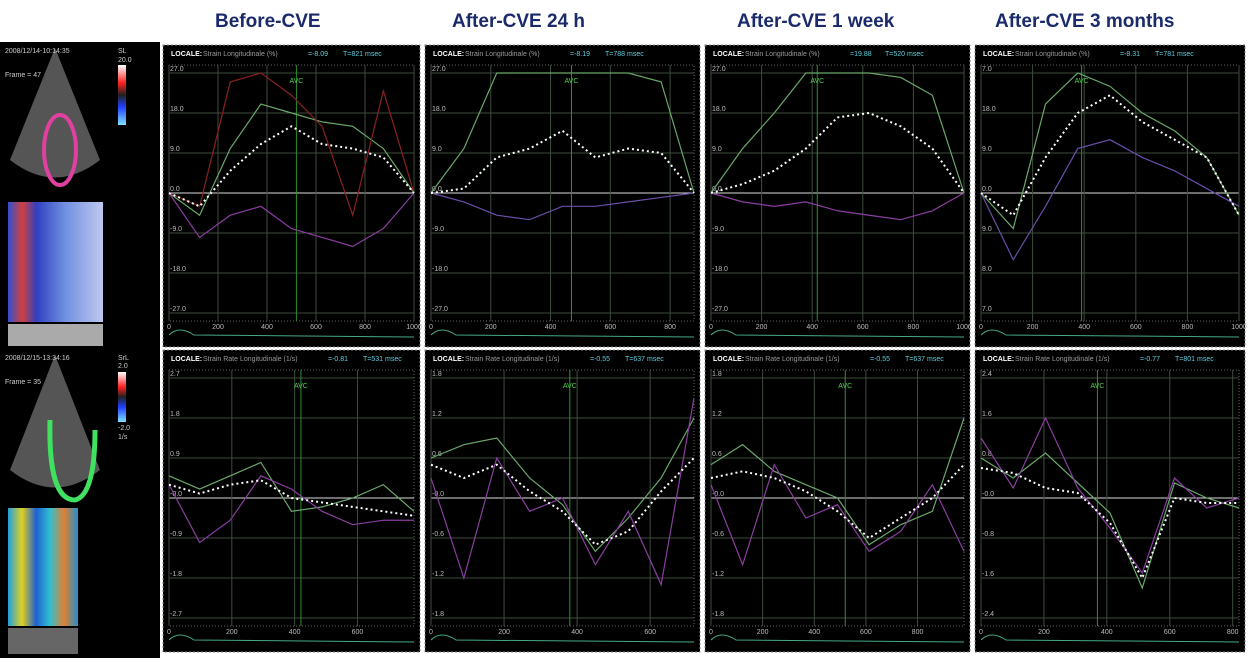  Describe the element at coordinates (37, 358) in the screenshot. I see `left-date: 2008/12/15-13:34:16` at that location.